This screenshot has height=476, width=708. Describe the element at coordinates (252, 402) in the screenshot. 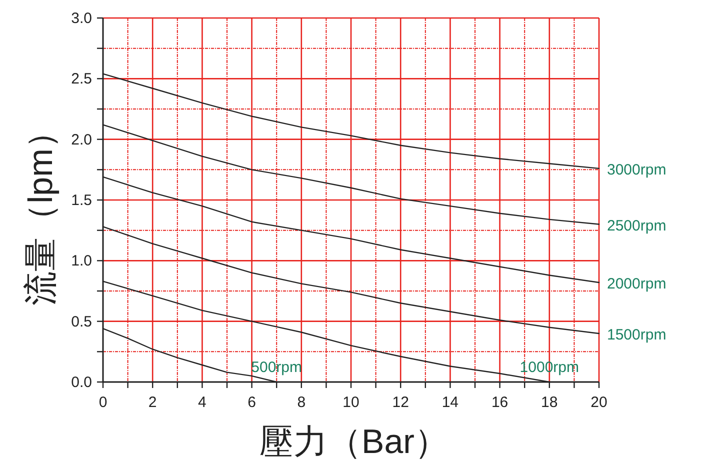

I see `x-tick-label: 6` at that location.